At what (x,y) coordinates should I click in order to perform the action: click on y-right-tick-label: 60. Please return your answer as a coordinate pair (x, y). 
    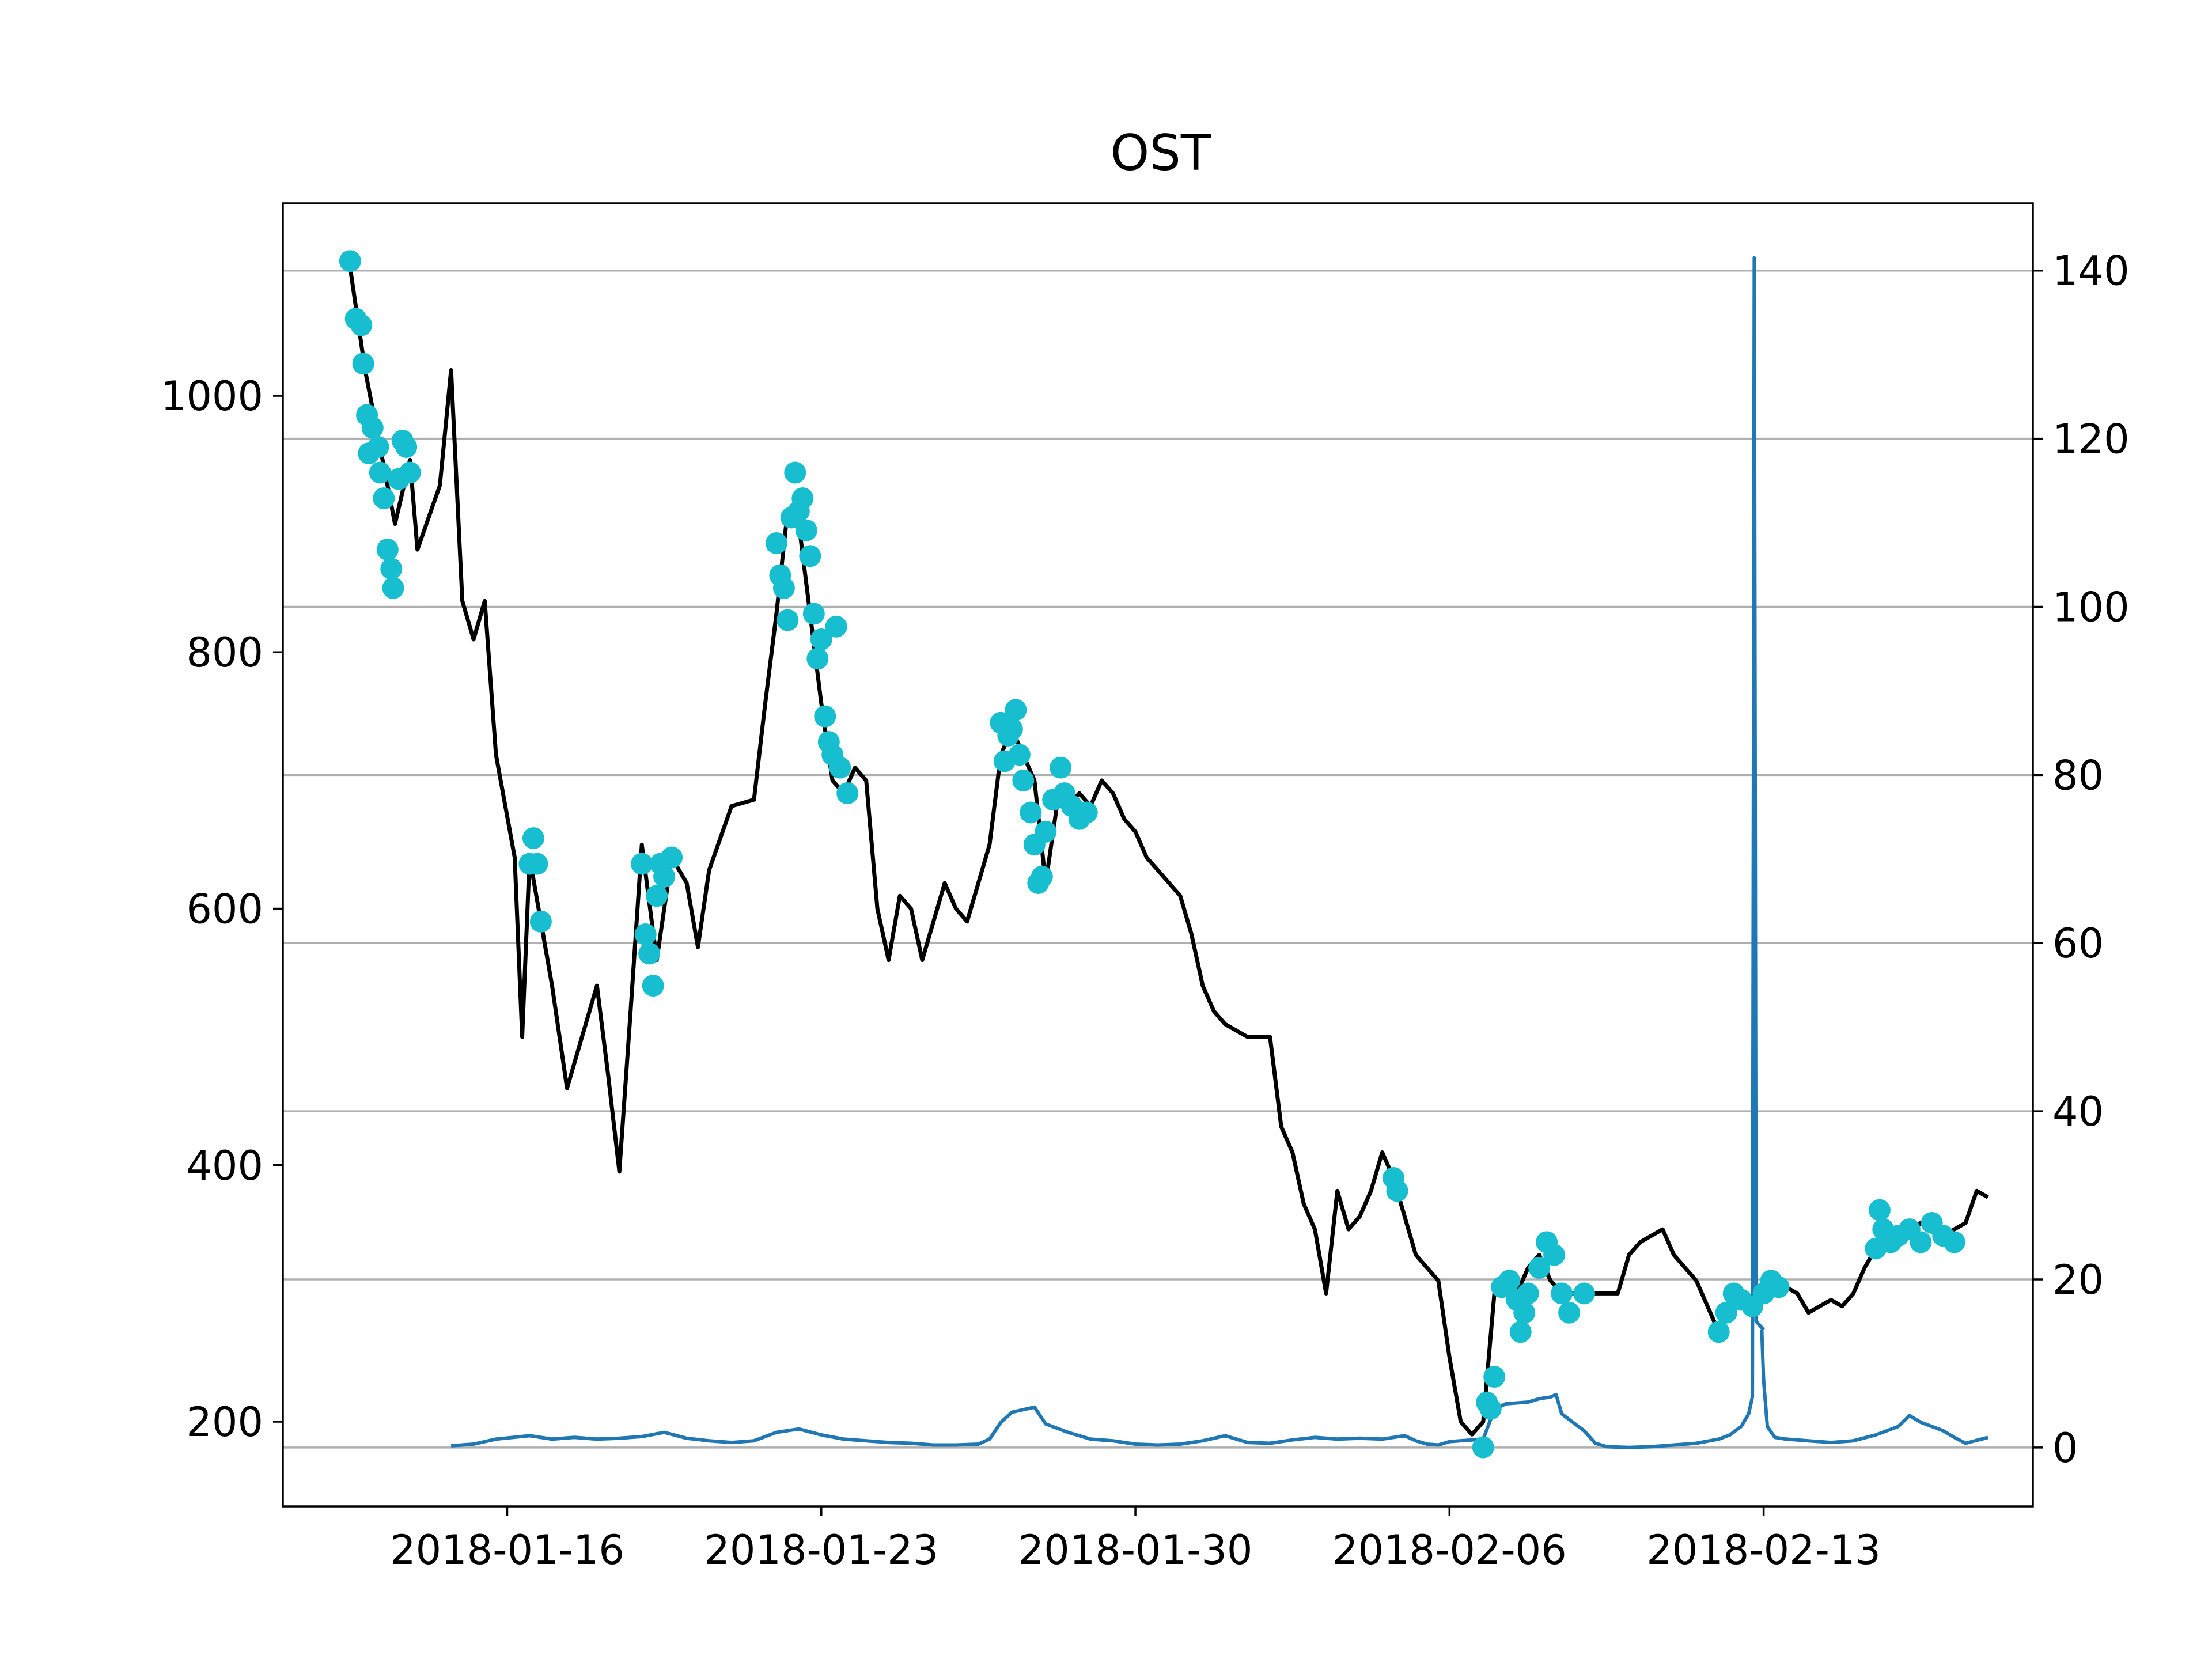
    Looking at the image, I should click on (2078, 943).